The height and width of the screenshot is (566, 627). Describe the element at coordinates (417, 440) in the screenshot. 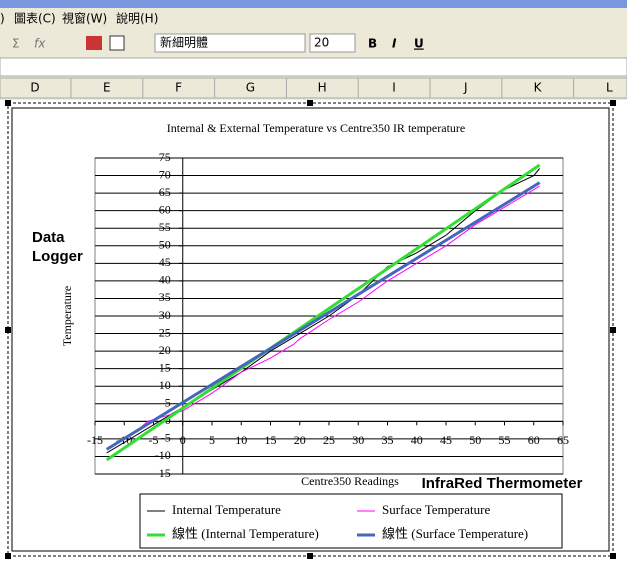

I see `x-tick-label: 40` at that location.